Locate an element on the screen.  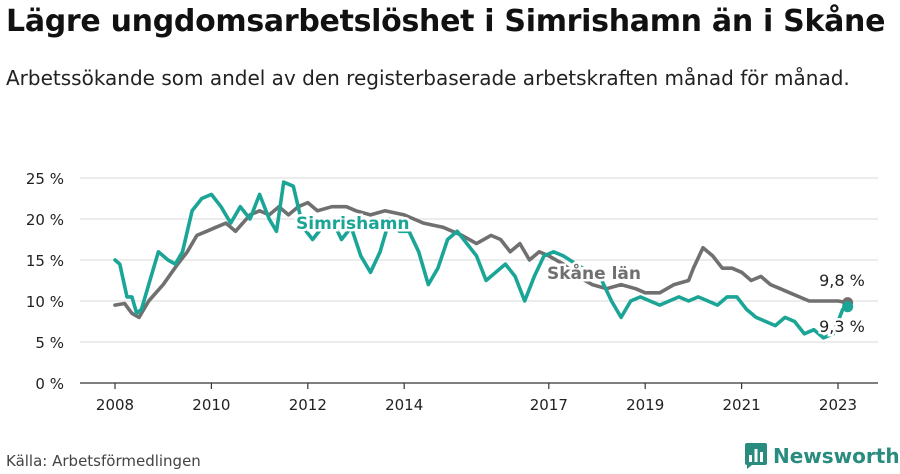
y-tick-label: 20 % is located at coordinates (45, 220).